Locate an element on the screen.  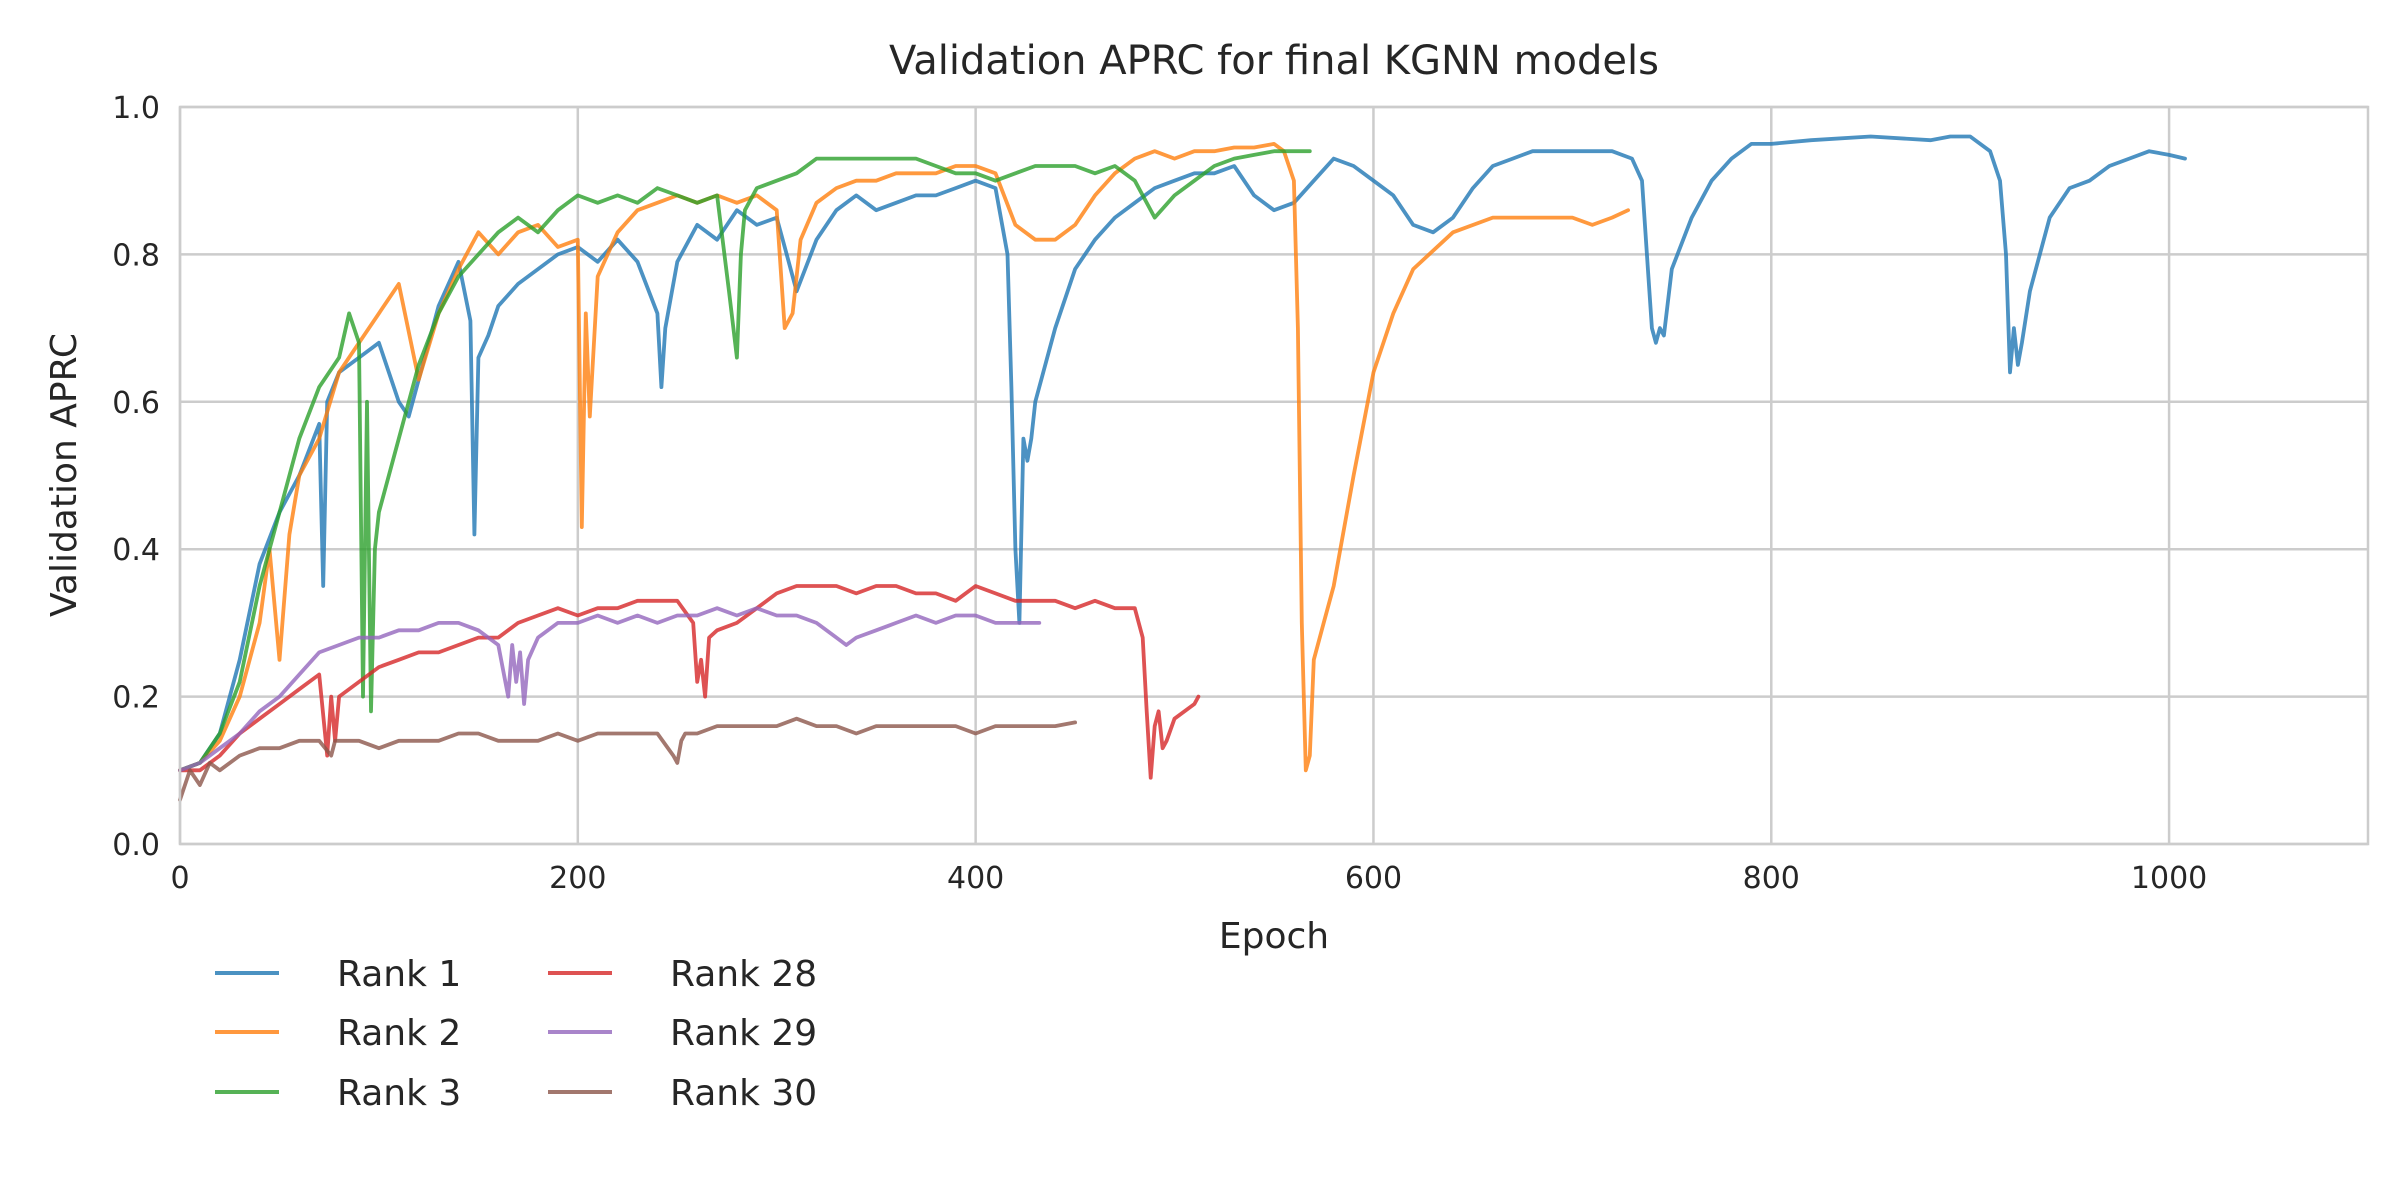
x-tick-label: 0 is located at coordinates (179, 878).